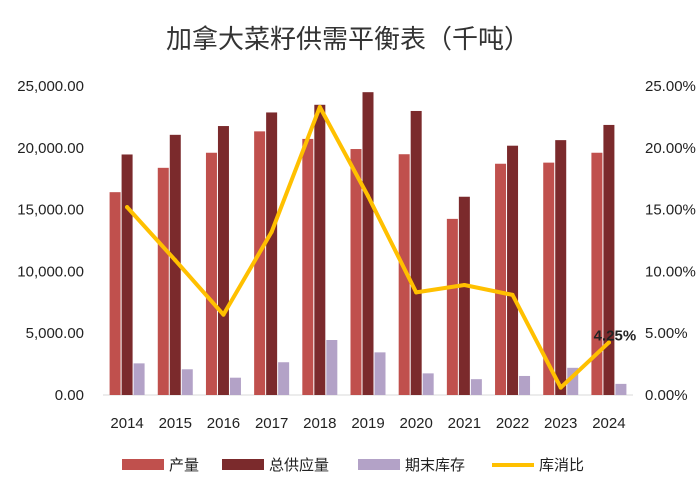  Describe the element at coordinates (50, 210) in the screenshot. I see `y-left-tick-label: 15,000.00` at that location.